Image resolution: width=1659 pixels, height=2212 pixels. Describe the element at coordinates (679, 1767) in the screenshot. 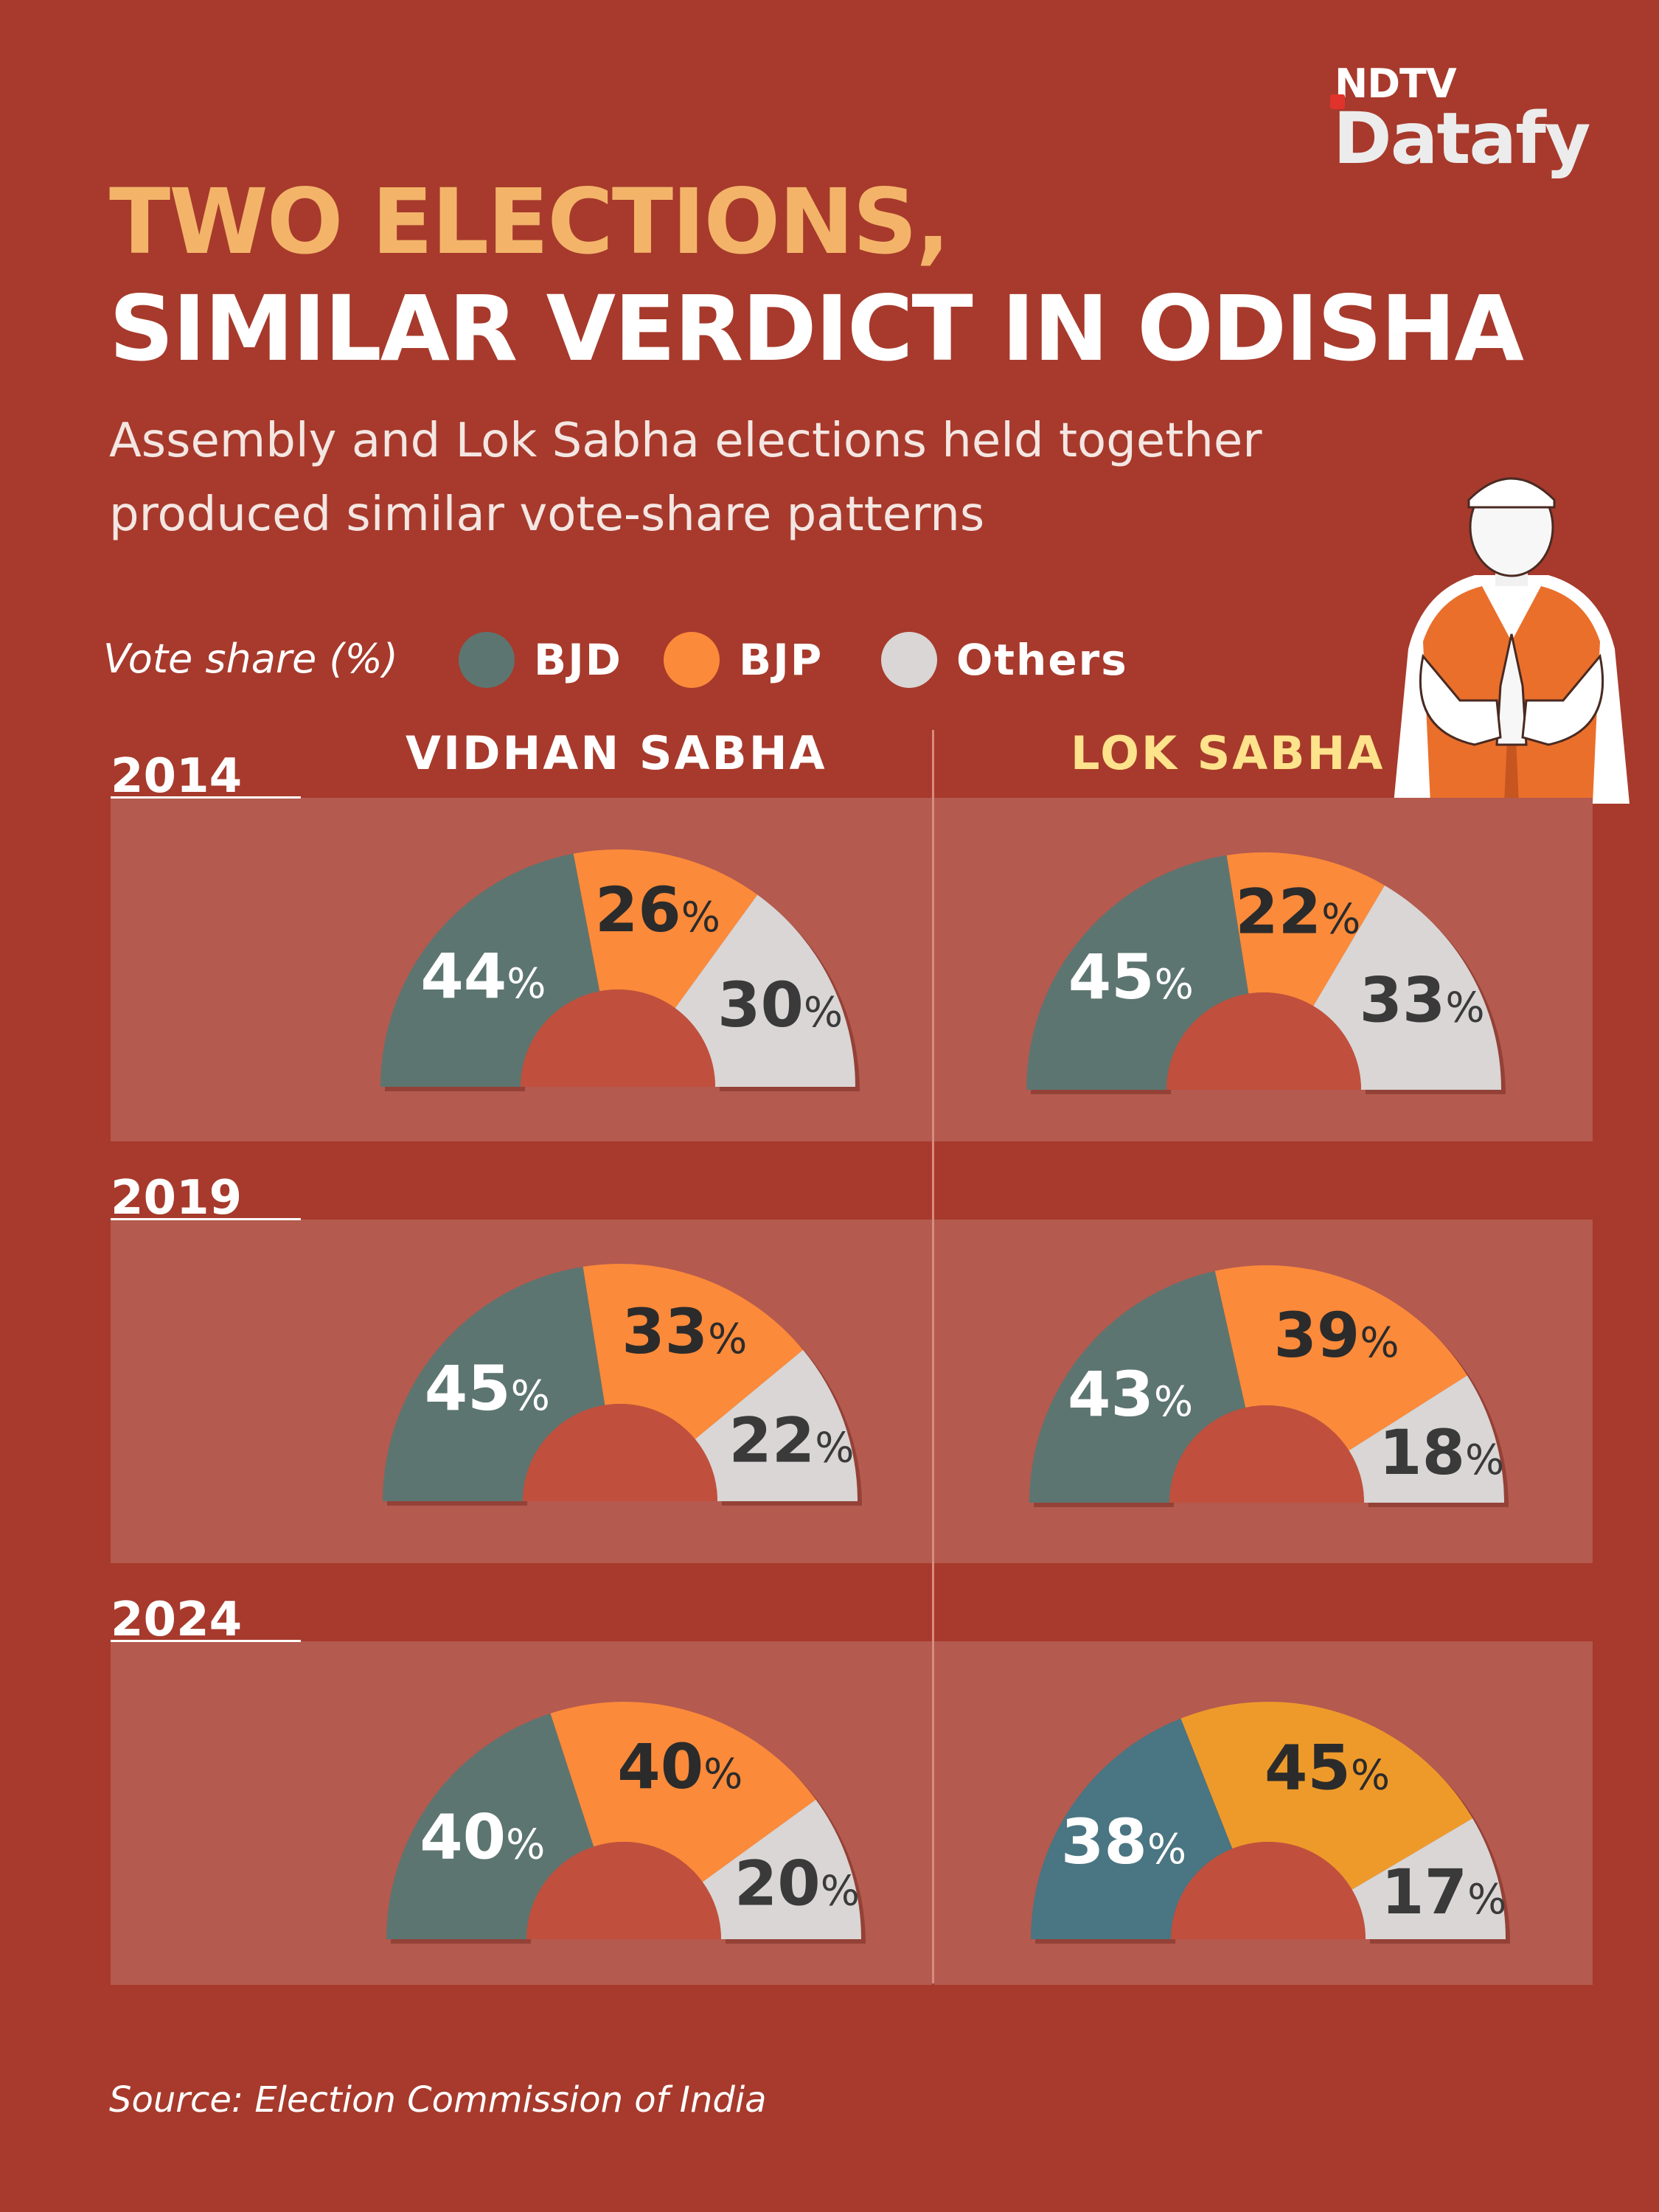

I see `data-label-bjp: 40%` at that location.